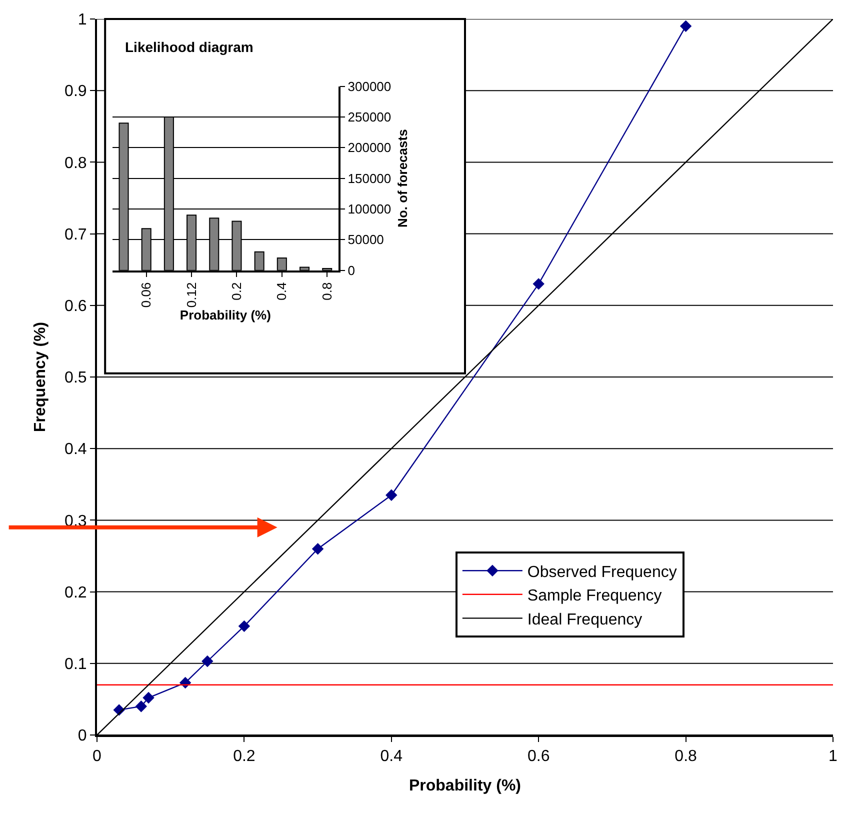 The image size is (850, 815). Describe the element at coordinates (538, 757) in the screenshot. I see `x-tick-label: 0.6` at that location.